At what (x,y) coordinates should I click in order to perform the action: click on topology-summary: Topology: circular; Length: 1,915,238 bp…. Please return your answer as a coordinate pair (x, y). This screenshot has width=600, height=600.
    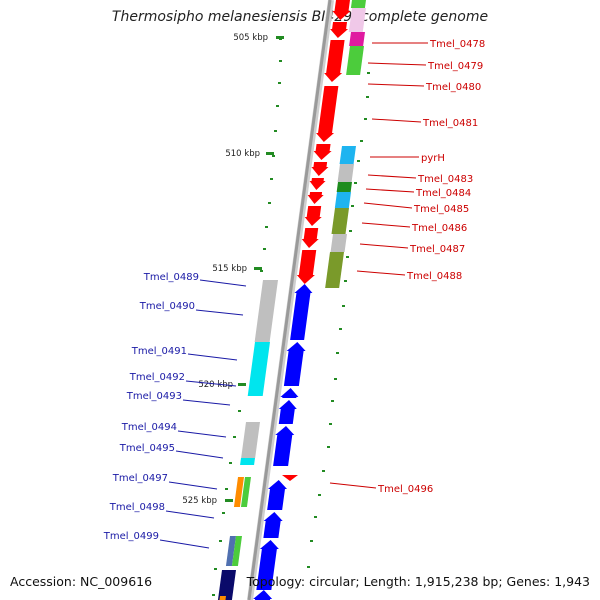
    Looking at the image, I should click on (418, 581).